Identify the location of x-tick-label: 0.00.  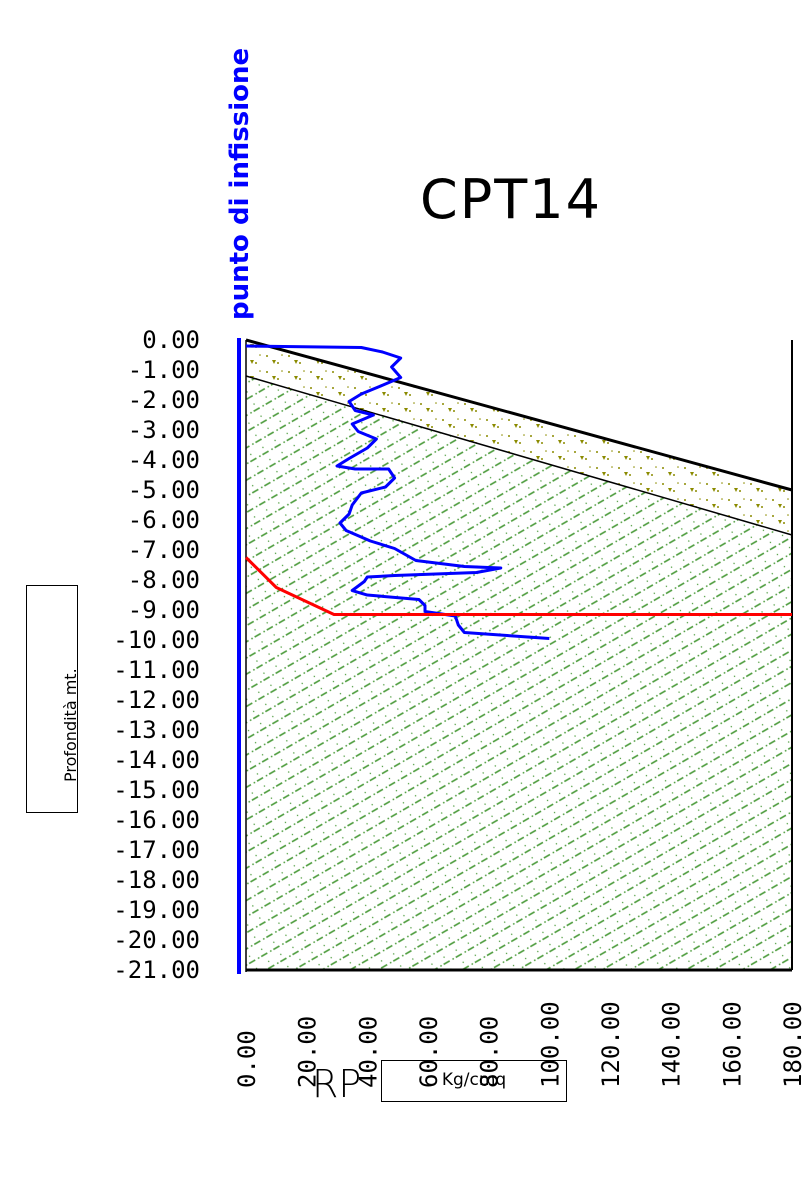
(247, 1059).